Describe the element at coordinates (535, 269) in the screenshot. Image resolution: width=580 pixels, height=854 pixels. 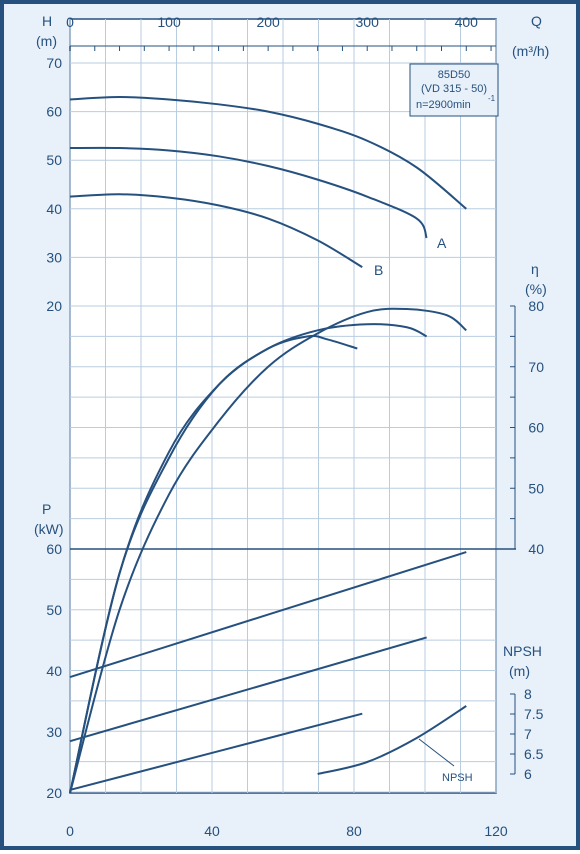
I see `eta-axis-label: η` at that location.